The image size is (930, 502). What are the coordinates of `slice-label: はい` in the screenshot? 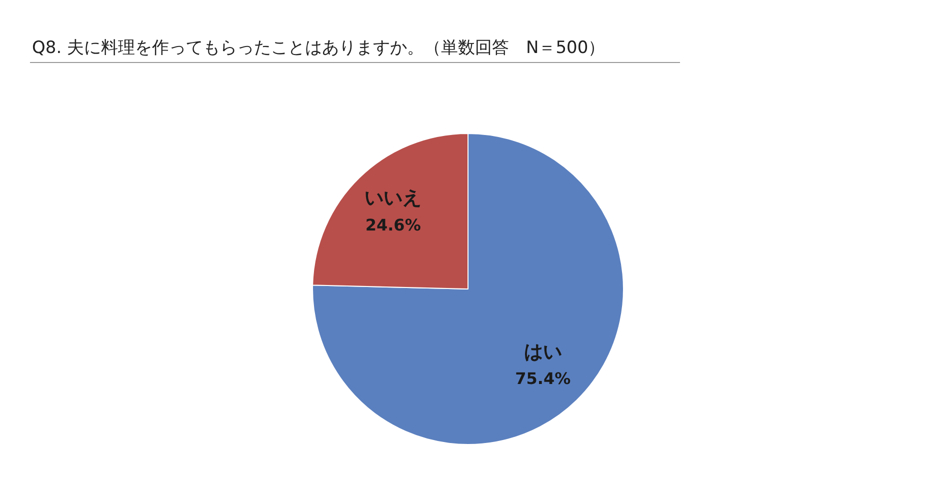 It's located at (543, 351).